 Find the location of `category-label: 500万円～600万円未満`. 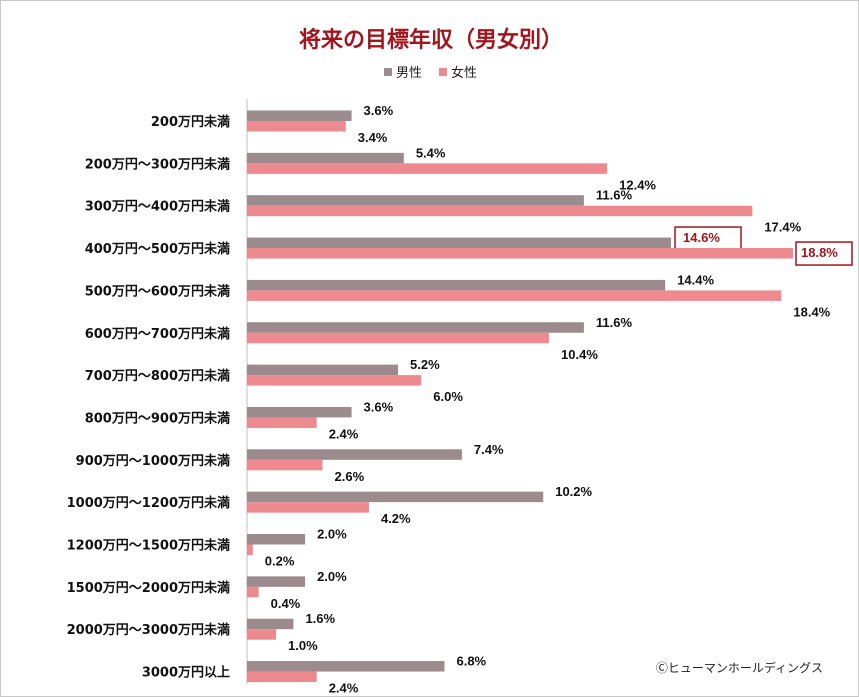

category-label: 500万円～600万円未満 is located at coordinates (157, 291).